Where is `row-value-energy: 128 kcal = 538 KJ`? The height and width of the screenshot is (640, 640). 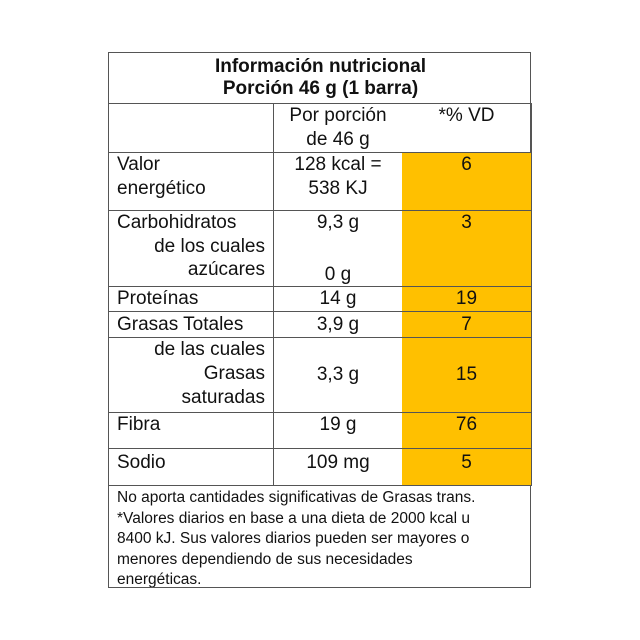
row-value-energy: 128 kcal = 538 KJ is located at coordinates (338, 182).